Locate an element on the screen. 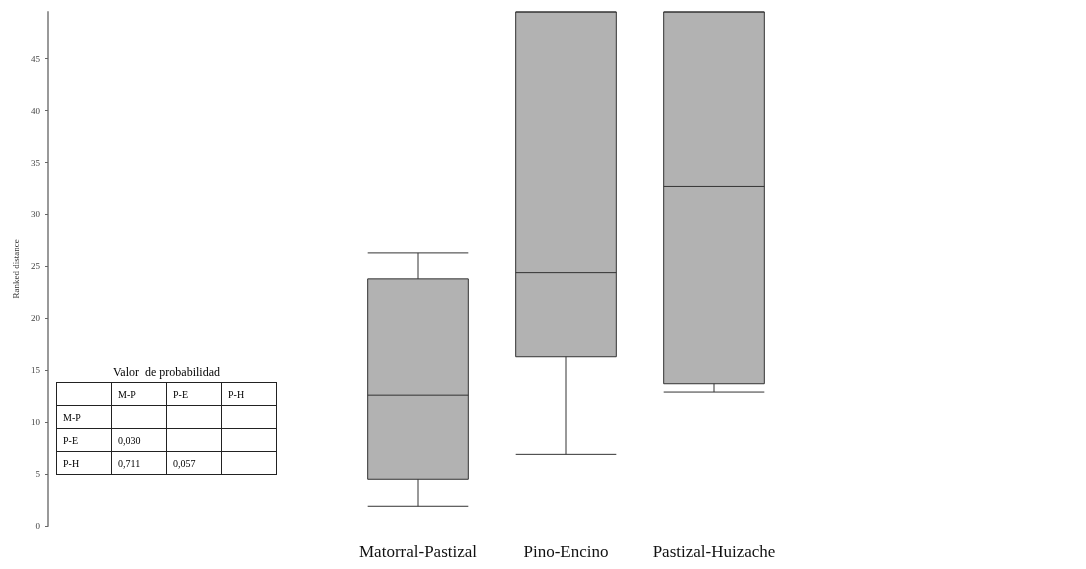 This screenshot has width=1086, height=569. y-tick-label: 10 is located at coordinates (36, 422).